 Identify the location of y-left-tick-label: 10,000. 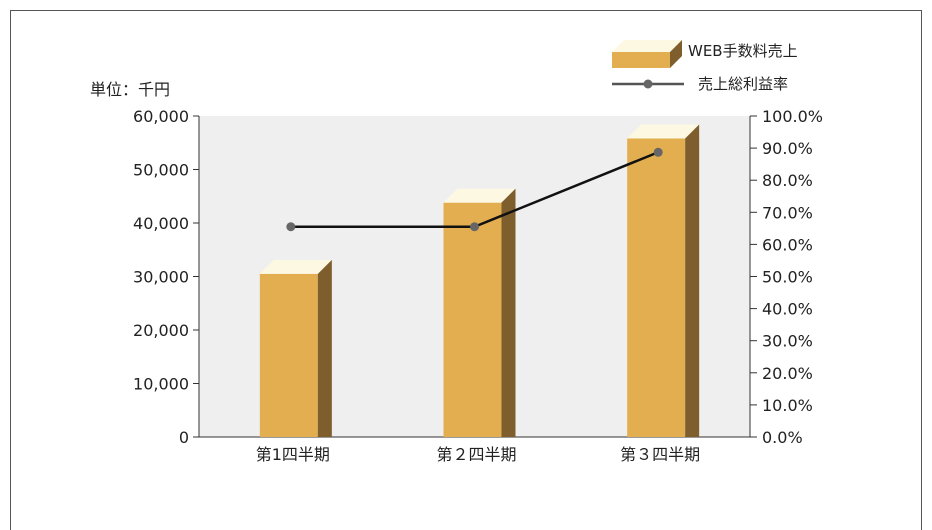
(161, 384).